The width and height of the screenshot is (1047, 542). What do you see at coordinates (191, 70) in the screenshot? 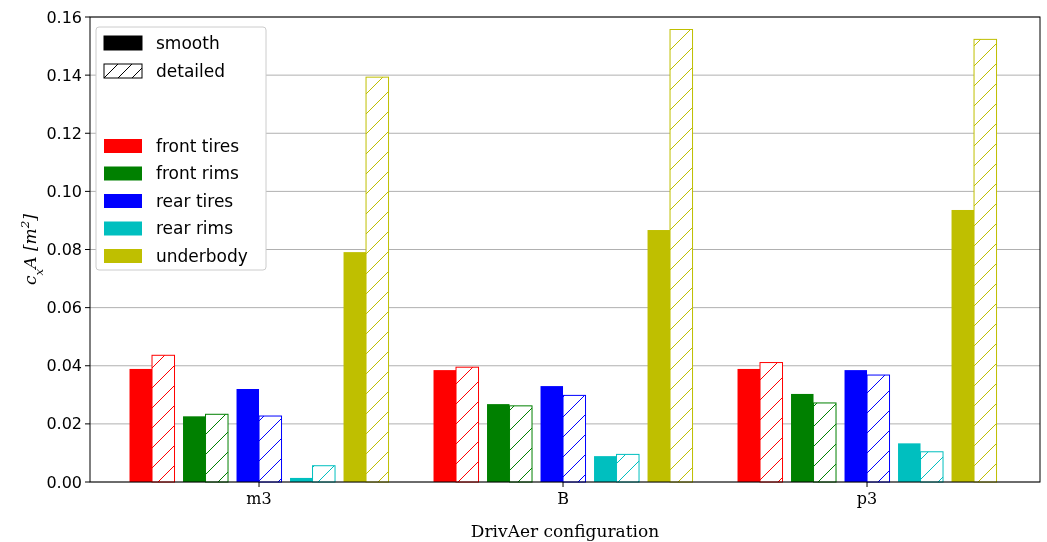
I see `annotation: detailed` at bounding box center [191, 70].